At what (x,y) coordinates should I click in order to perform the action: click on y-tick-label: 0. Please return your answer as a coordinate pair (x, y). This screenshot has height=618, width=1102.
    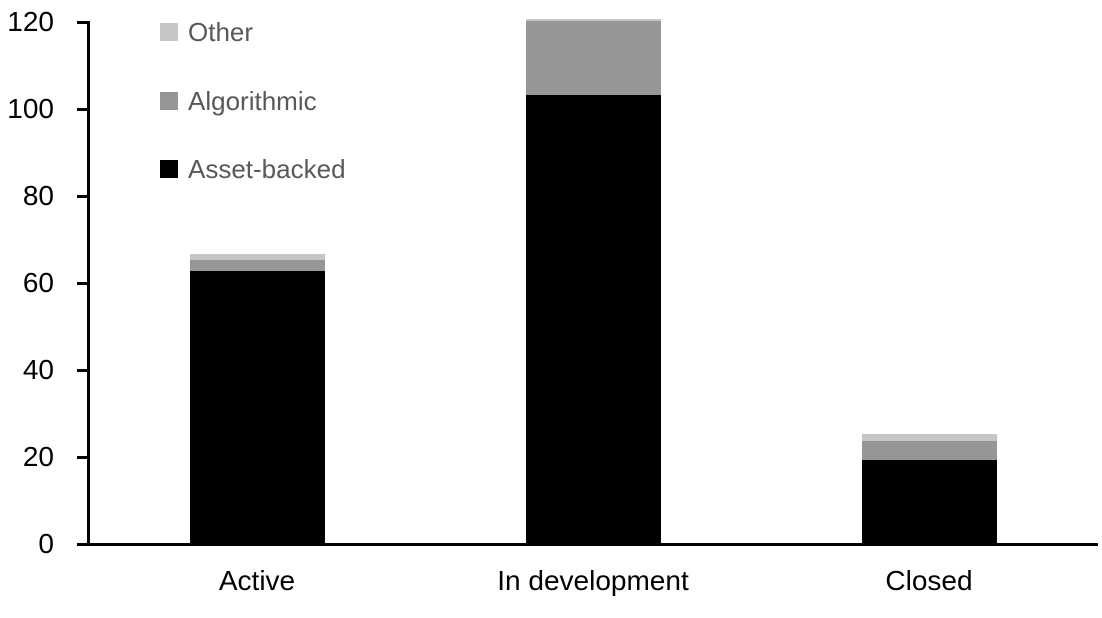
    Looking at the image, I should click on (46, 543).